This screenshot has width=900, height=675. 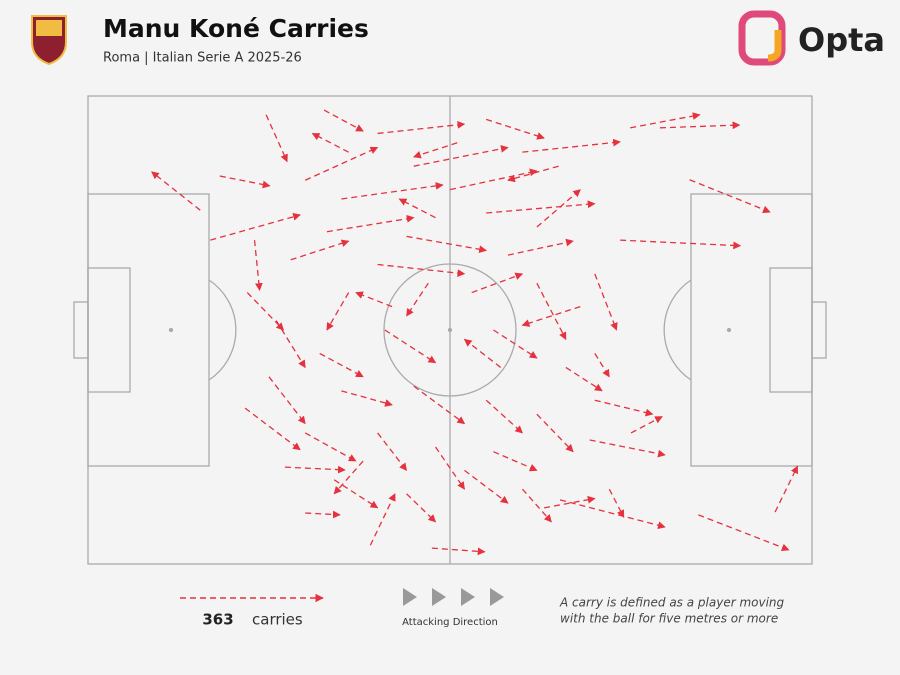 I want to click on legend: 363 carries, so click(x=252, y=611).